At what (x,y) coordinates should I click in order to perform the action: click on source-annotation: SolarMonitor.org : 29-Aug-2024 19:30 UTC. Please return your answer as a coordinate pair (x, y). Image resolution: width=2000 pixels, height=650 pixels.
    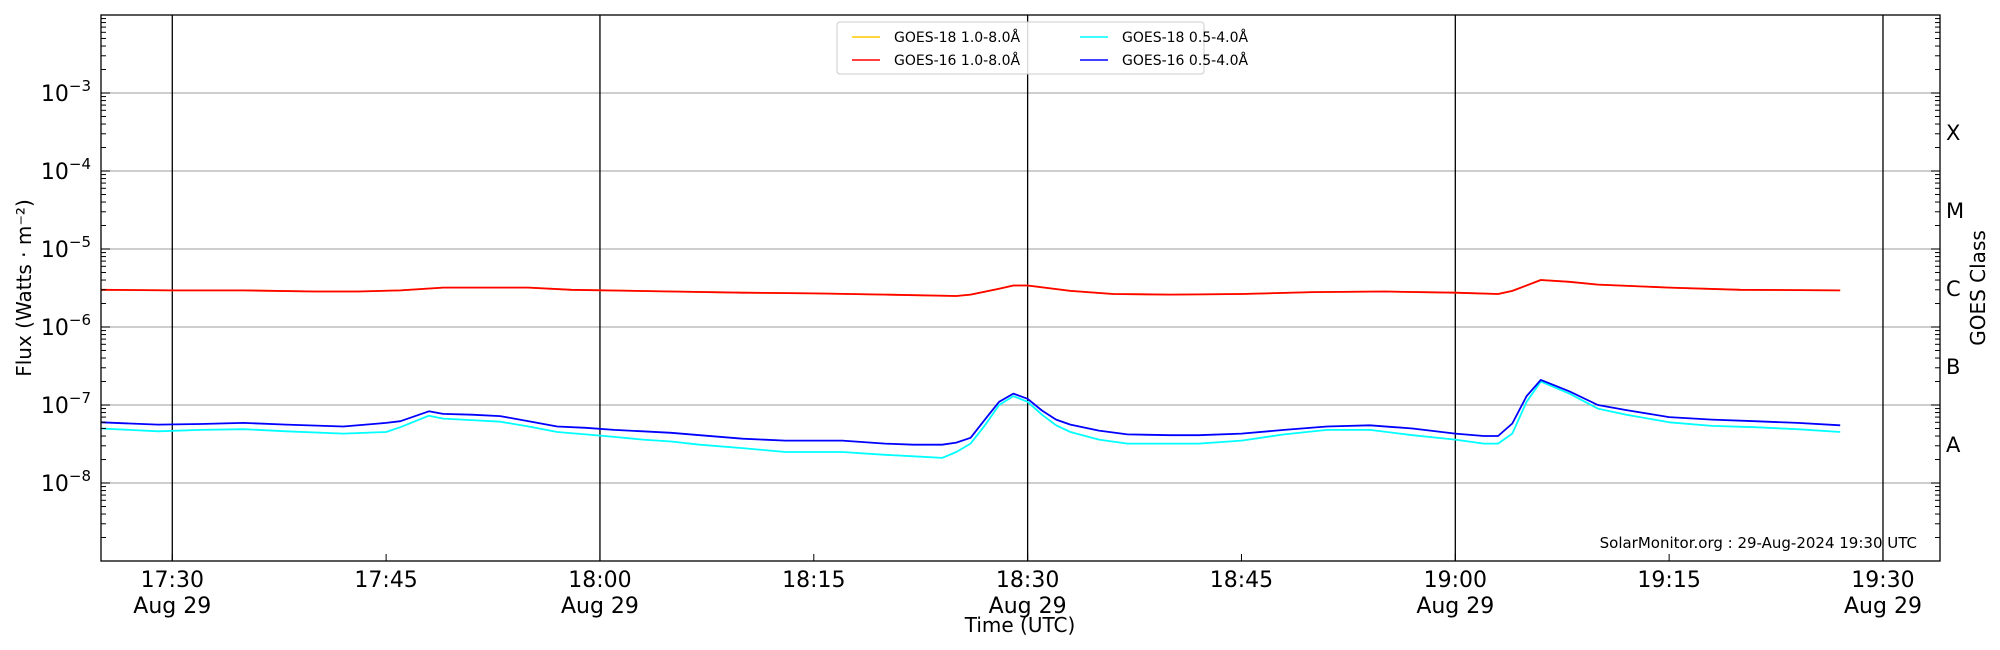
    Looking at the image, I should click on (1758, 543).